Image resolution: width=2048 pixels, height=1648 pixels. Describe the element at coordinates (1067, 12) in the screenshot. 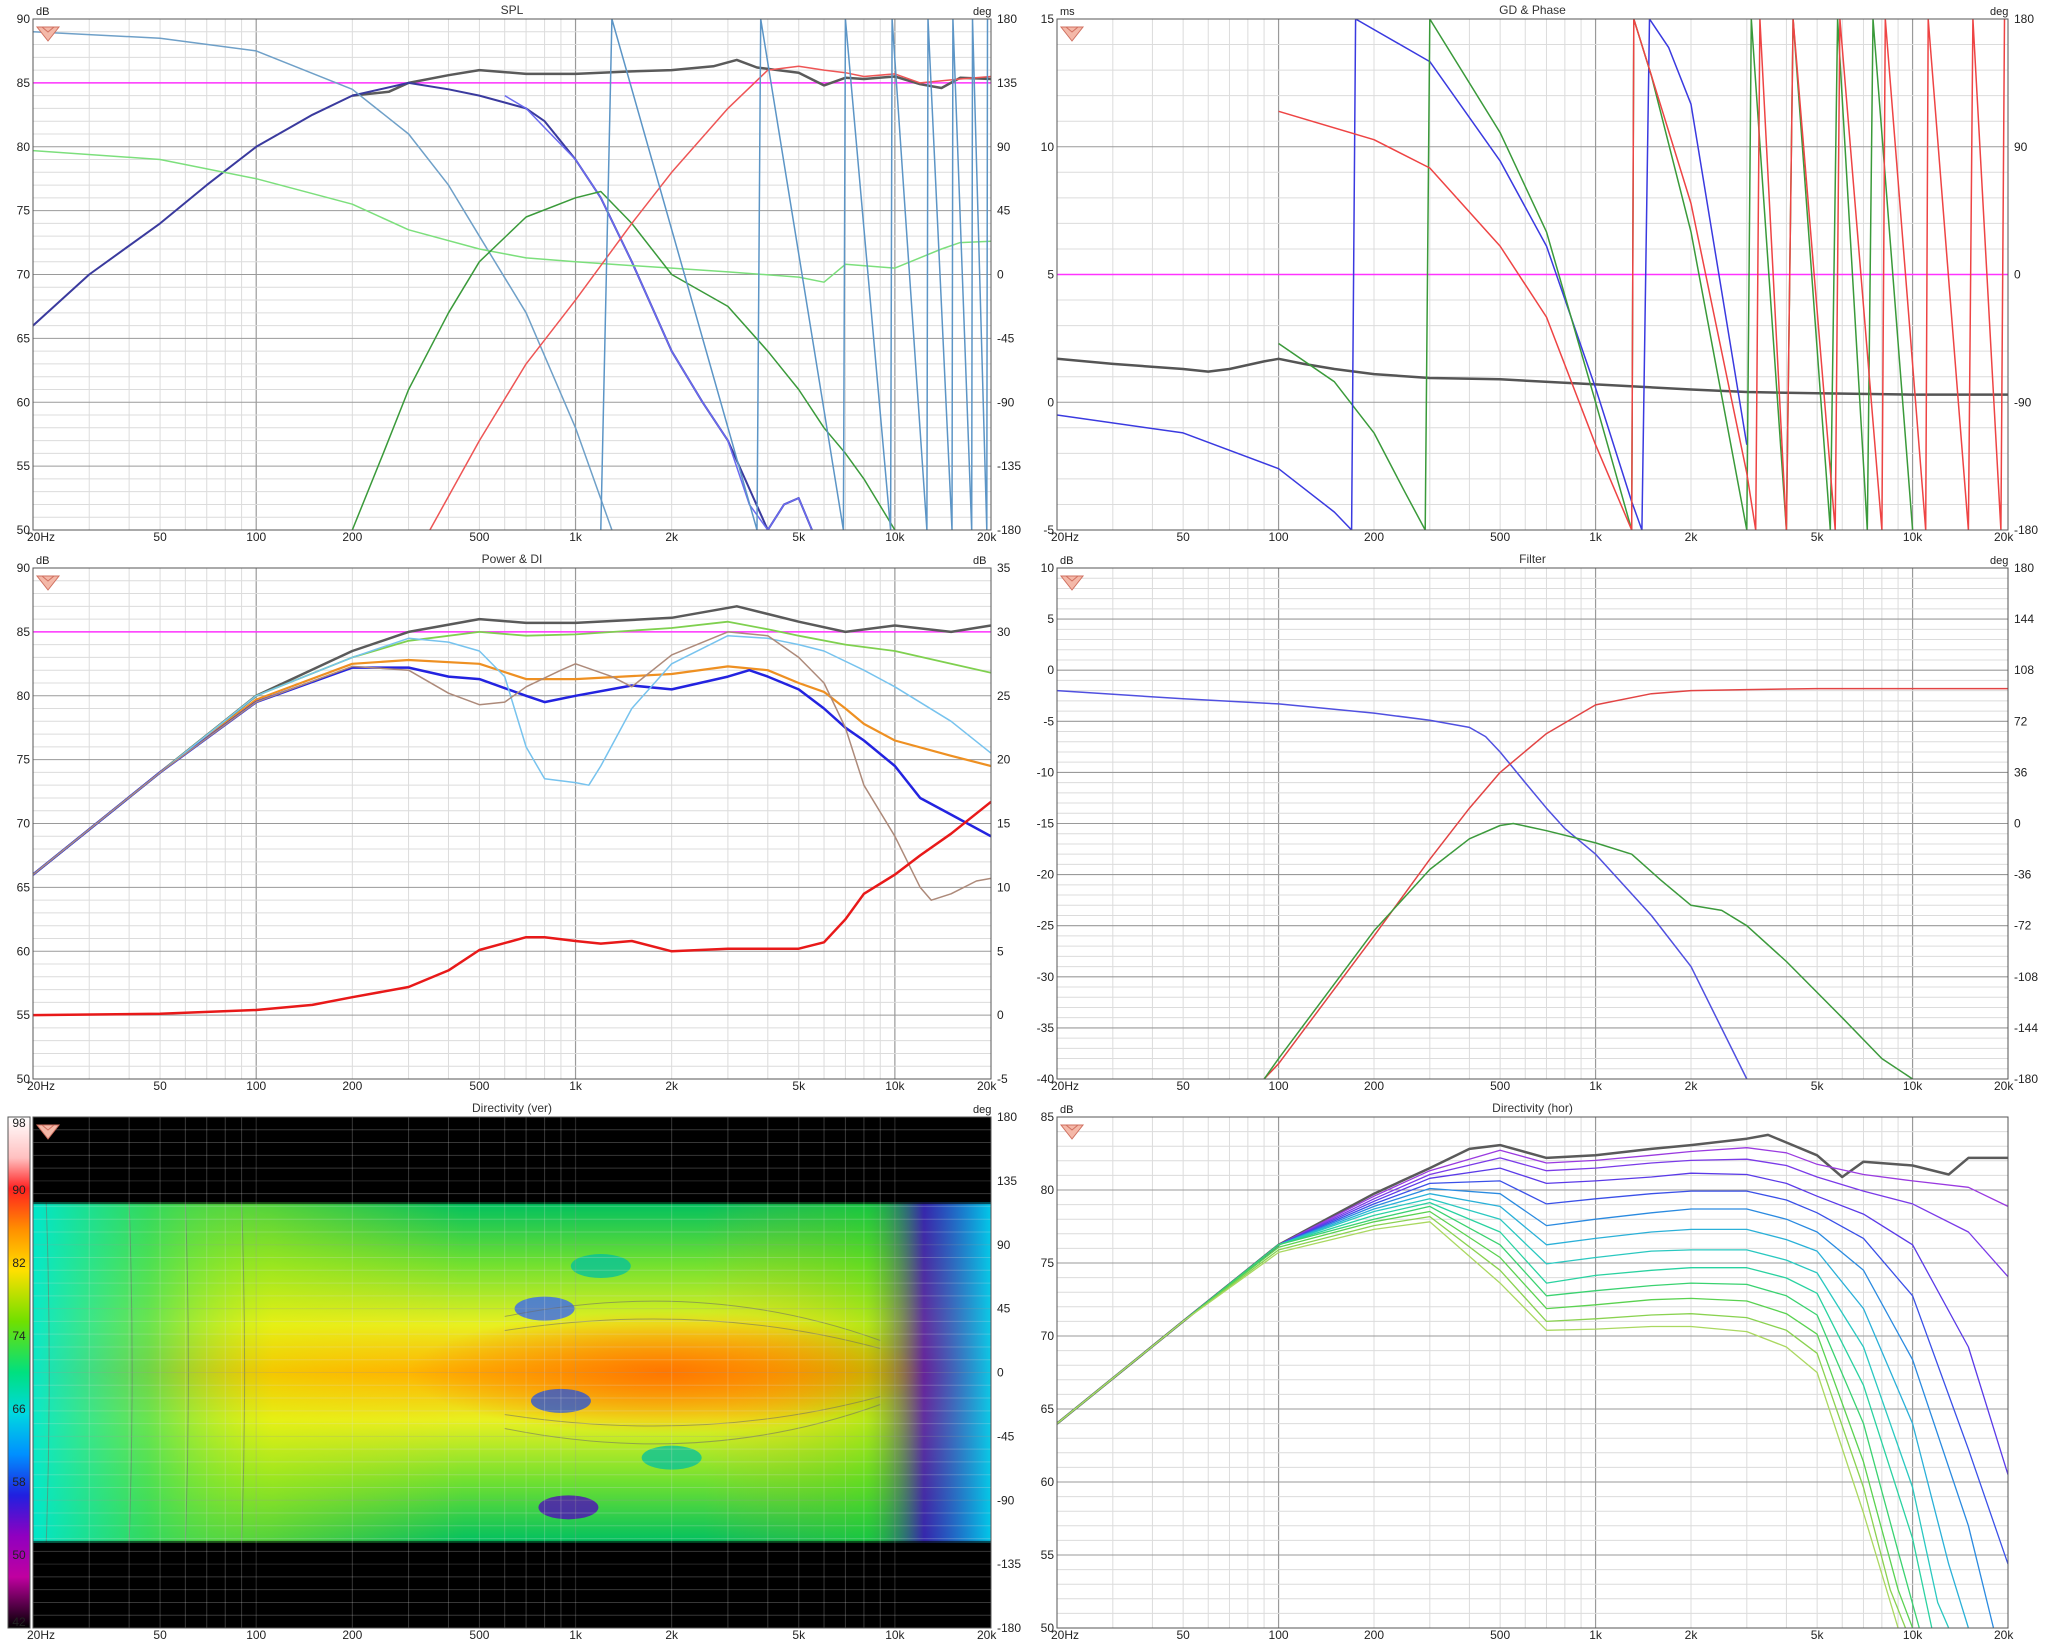

I see `unit-left: ms` at that location.